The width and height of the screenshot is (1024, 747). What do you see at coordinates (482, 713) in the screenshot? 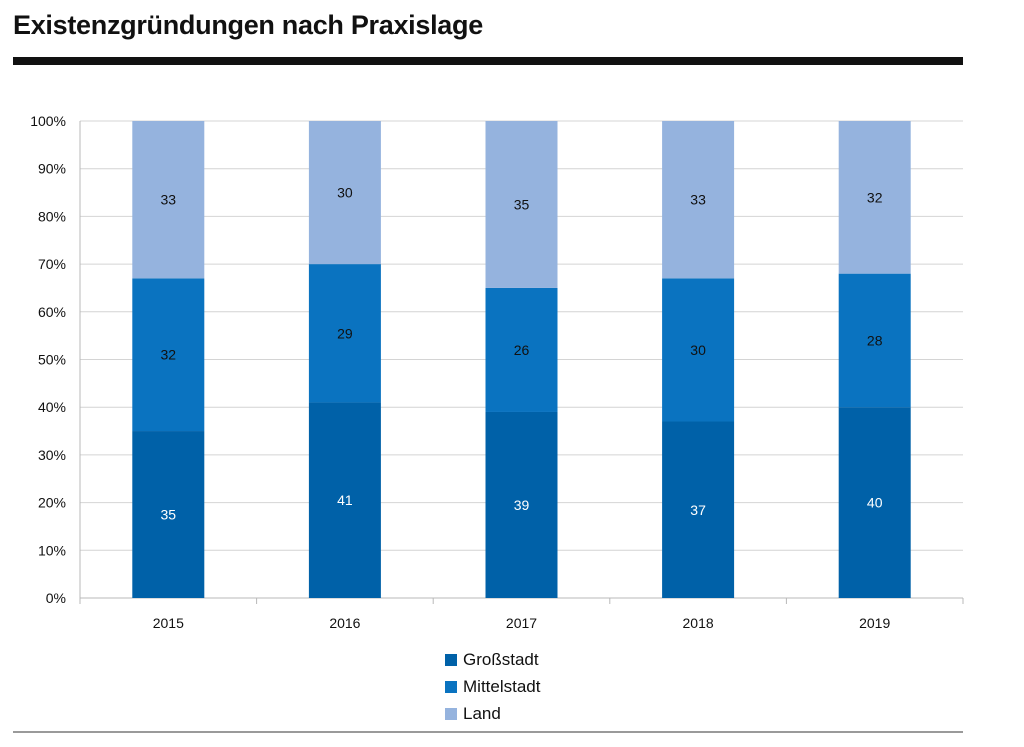
I see `legend-label: Land` at bounding box center [482, 713].